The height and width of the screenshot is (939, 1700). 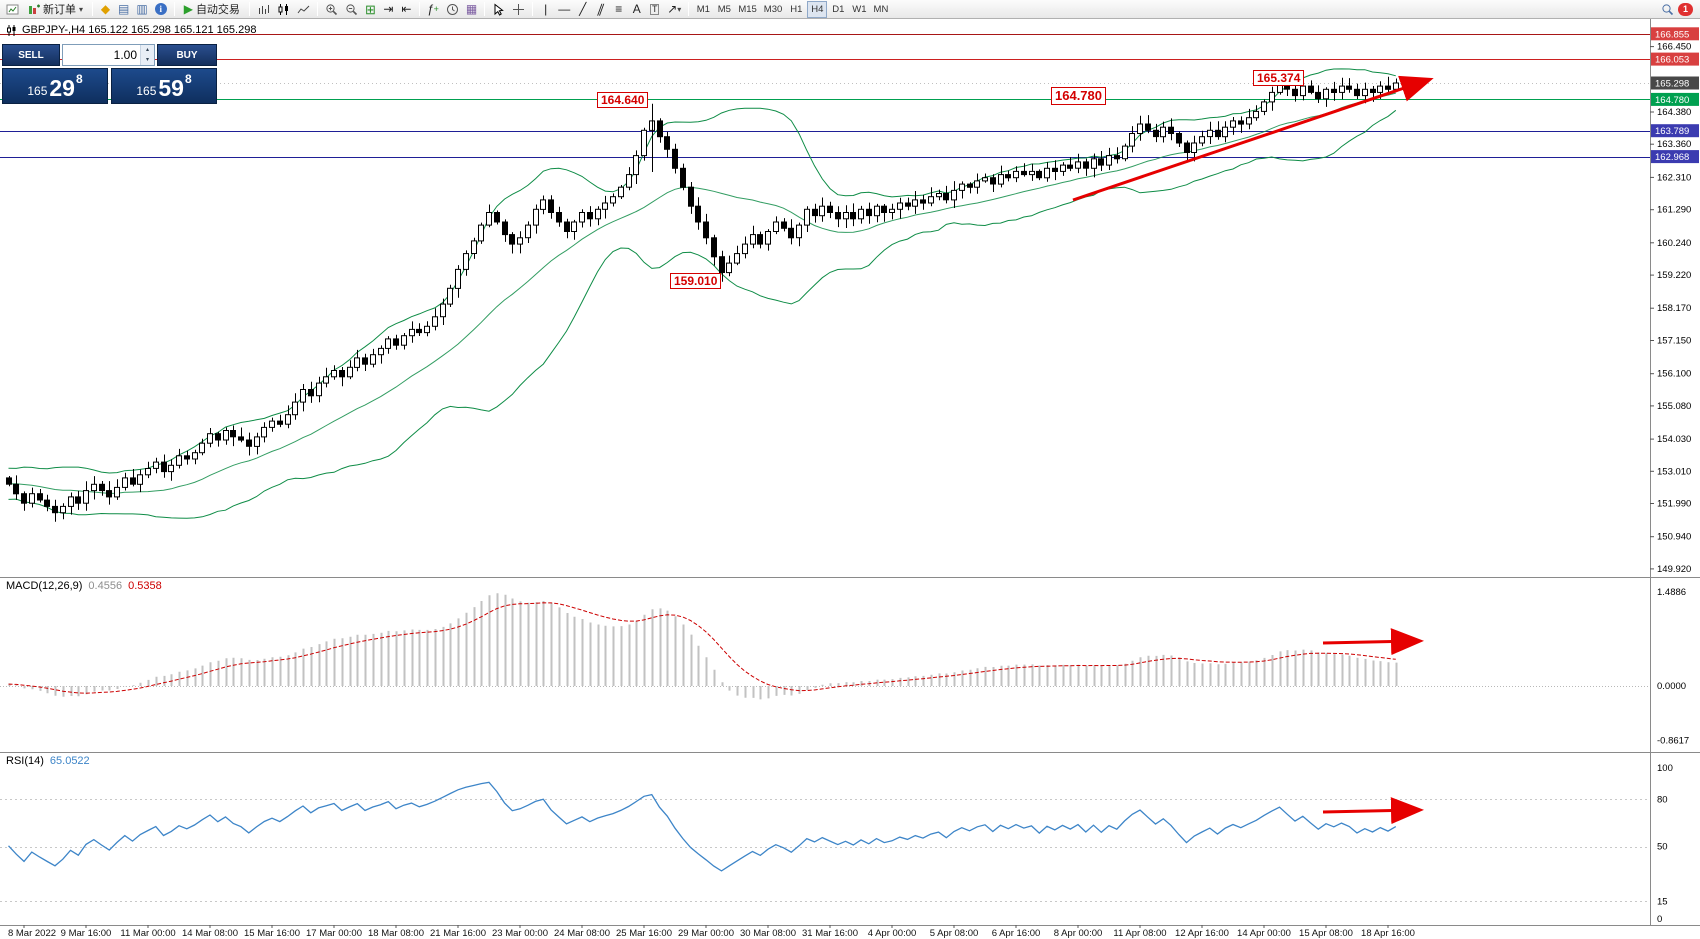 What do you see at coordinates (55, 86) in the screenshot?
I see `sell-price-display: 165 29 8` at bounding box center [55, 86].